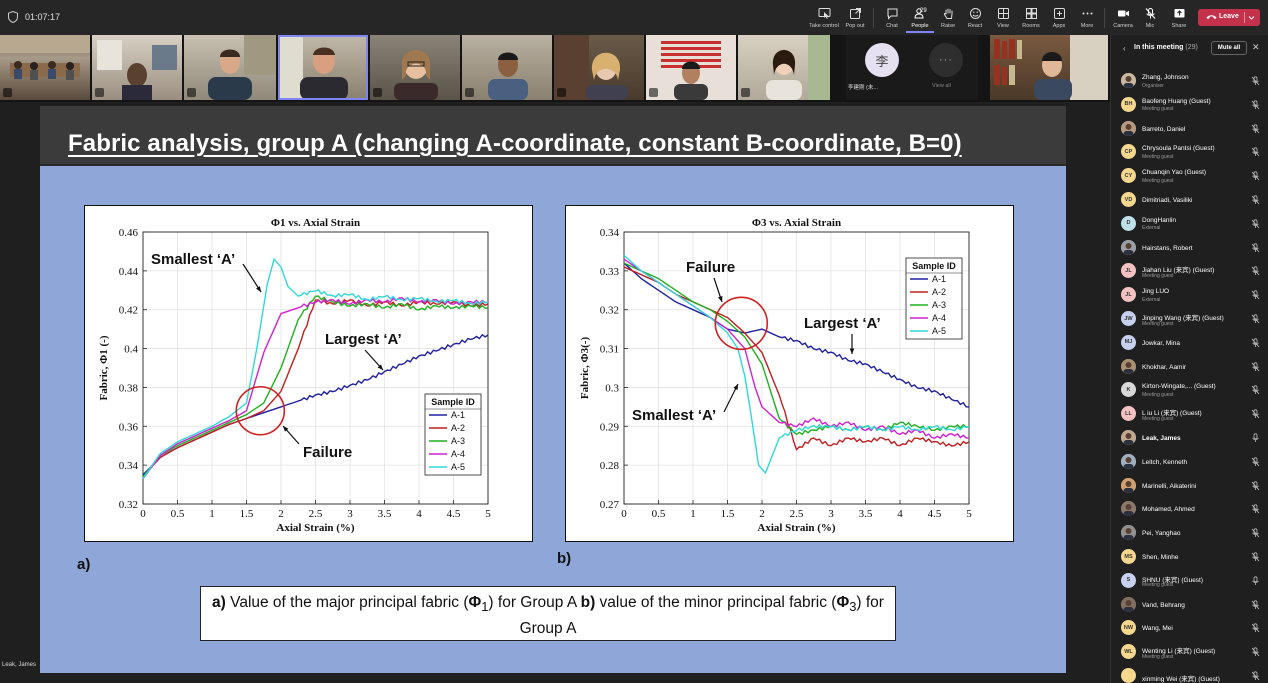  What do you see at coordinates (1189, 673) in the screenshot?
I see `participant-row: xinming Wei (来宾) (Guest)` at bounding box center [1189, 673].